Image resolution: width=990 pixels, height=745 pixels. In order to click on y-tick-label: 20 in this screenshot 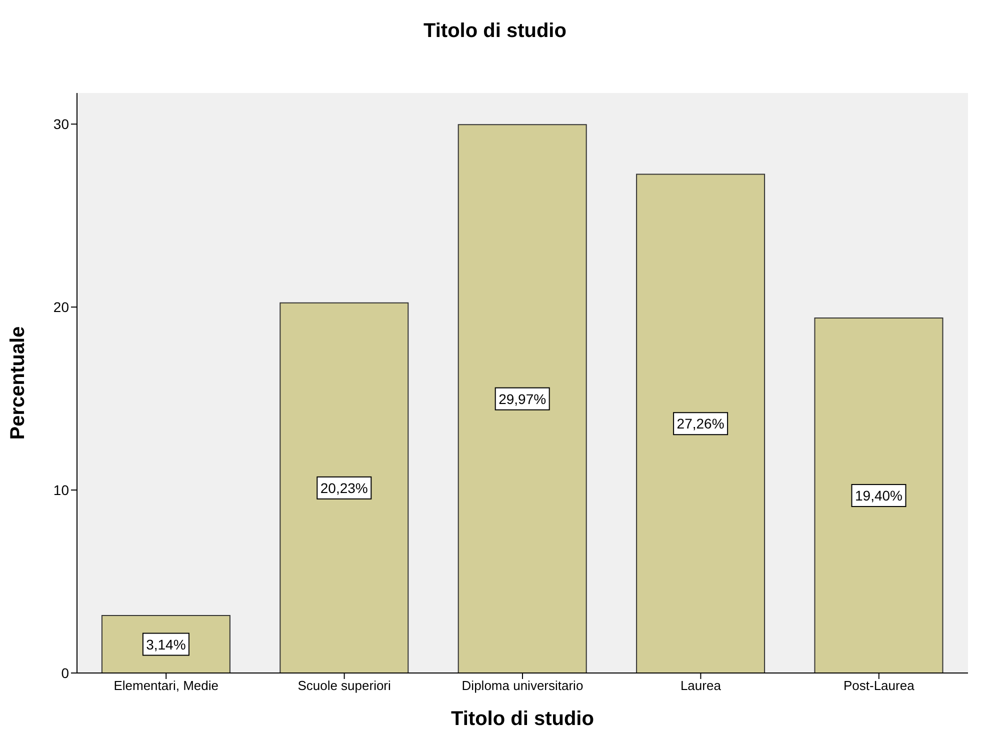, I will do `click(61, 307)`.